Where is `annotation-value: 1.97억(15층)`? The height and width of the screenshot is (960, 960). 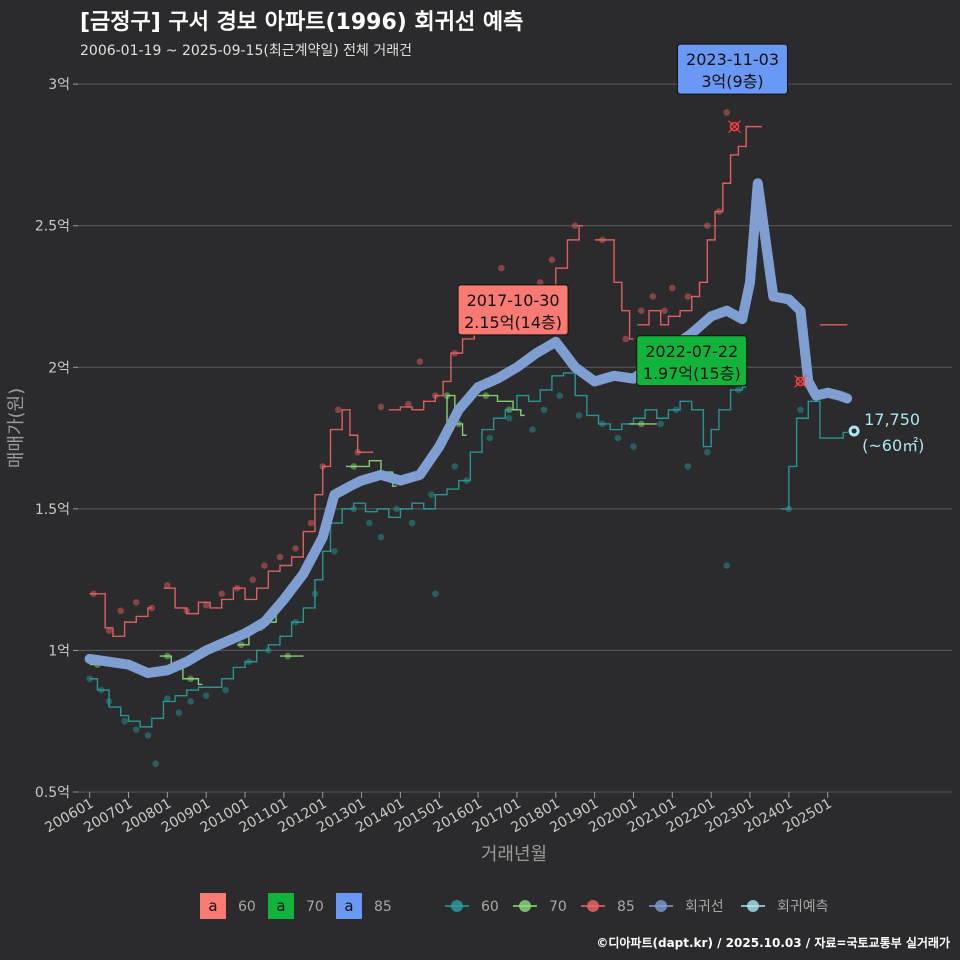 annotation-value: 1.97억(15층) is located at coordinates (692, 373).